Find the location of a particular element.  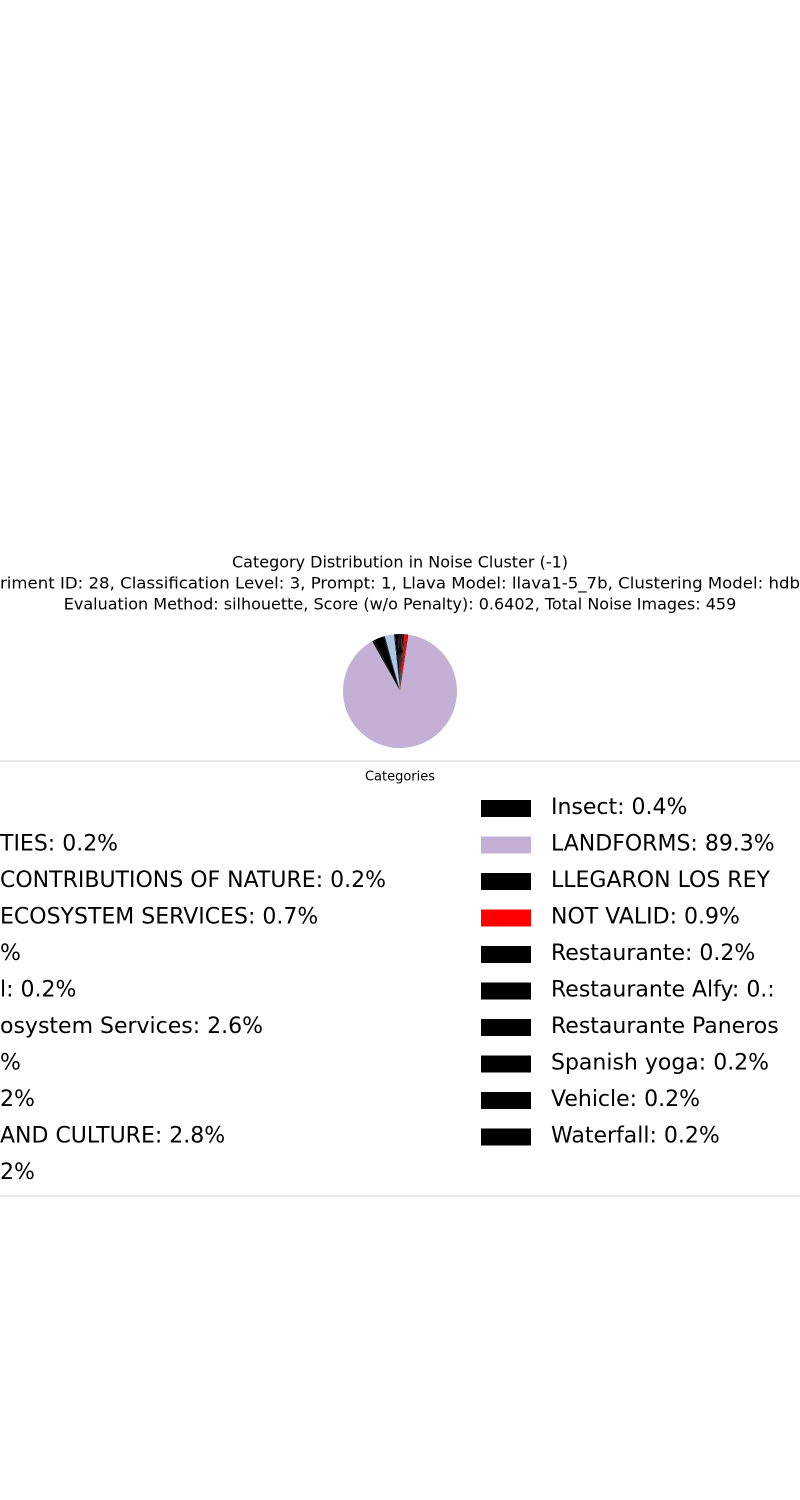

legend-label: LANDFORMS: 89.3% is located at coordinates (663, 844).